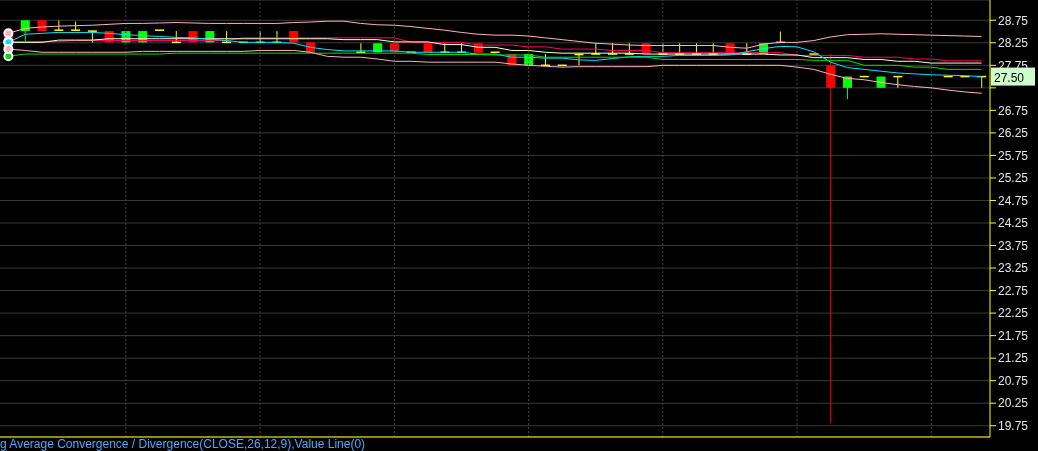 The image size is (1038, 451). I want to click on y-tick-label: 28.75, so click(1013, 20).